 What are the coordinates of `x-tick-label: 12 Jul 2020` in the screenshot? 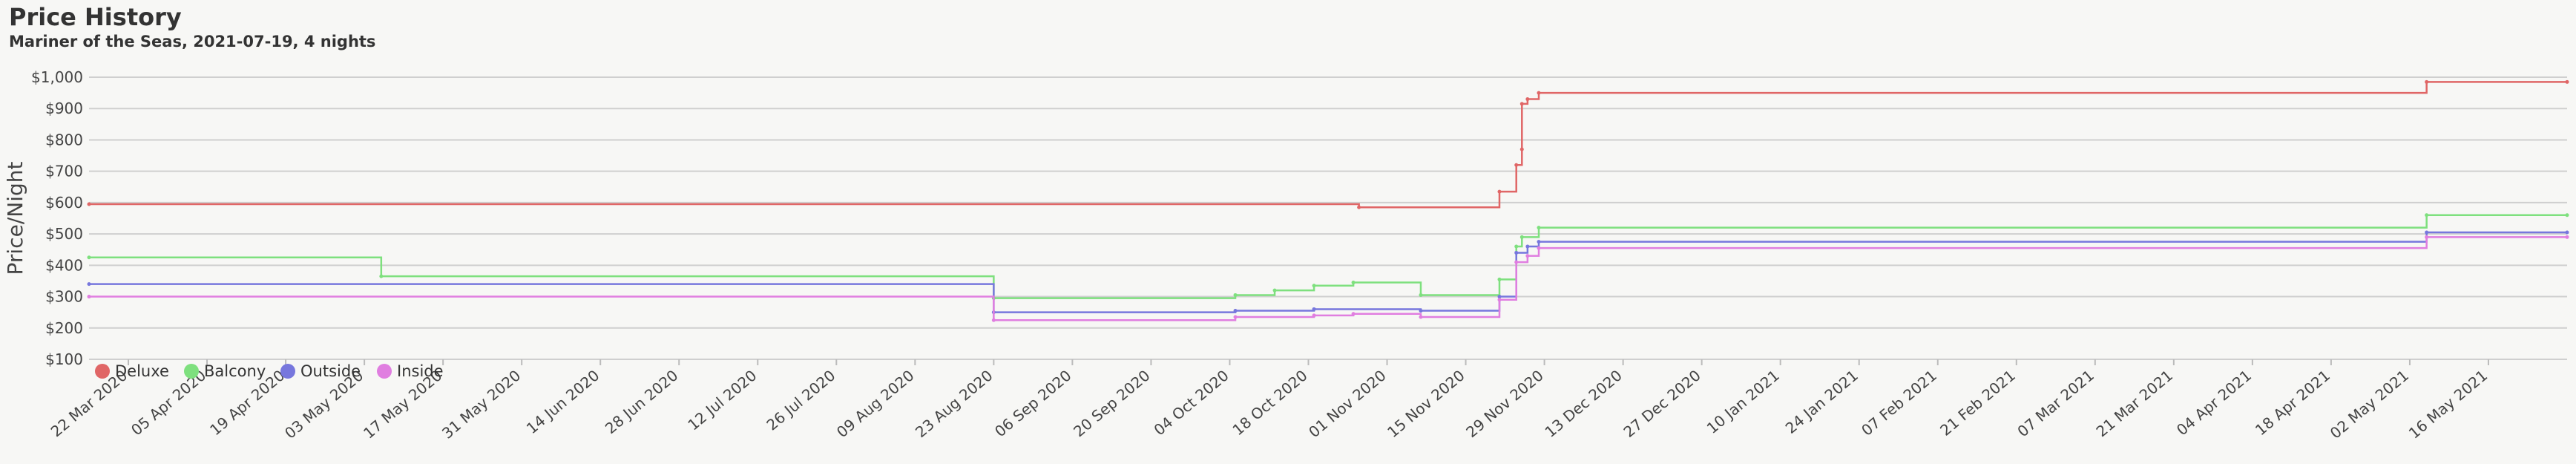 It's located at (722, 400).